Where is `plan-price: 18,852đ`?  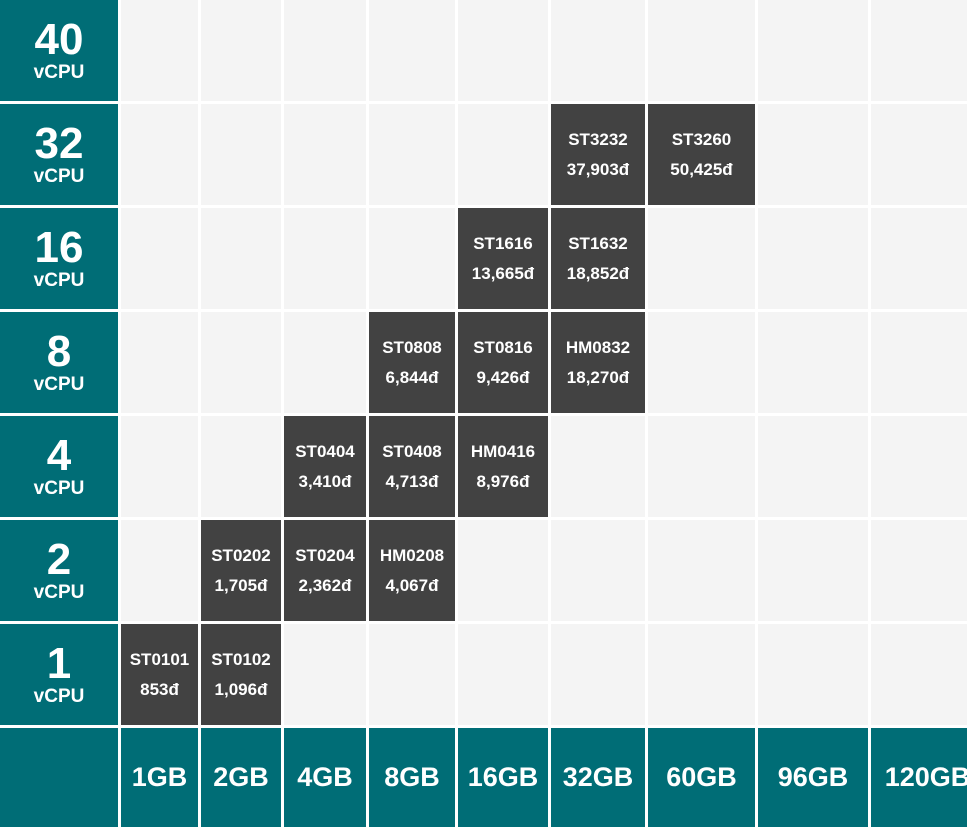 plan-price: 18,852đ is located at coordinates (598, 273).